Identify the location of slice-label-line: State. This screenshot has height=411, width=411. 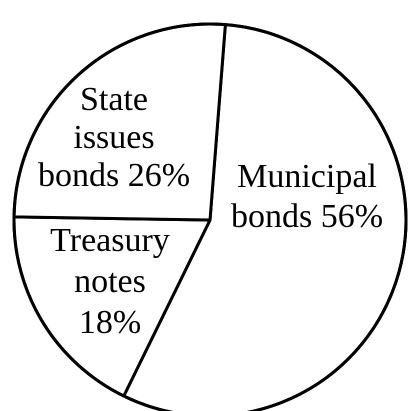
(114, 99).